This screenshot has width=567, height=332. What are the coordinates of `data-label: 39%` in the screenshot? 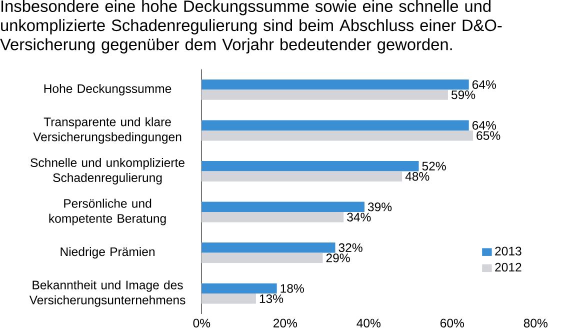 It's located at (380, 207).